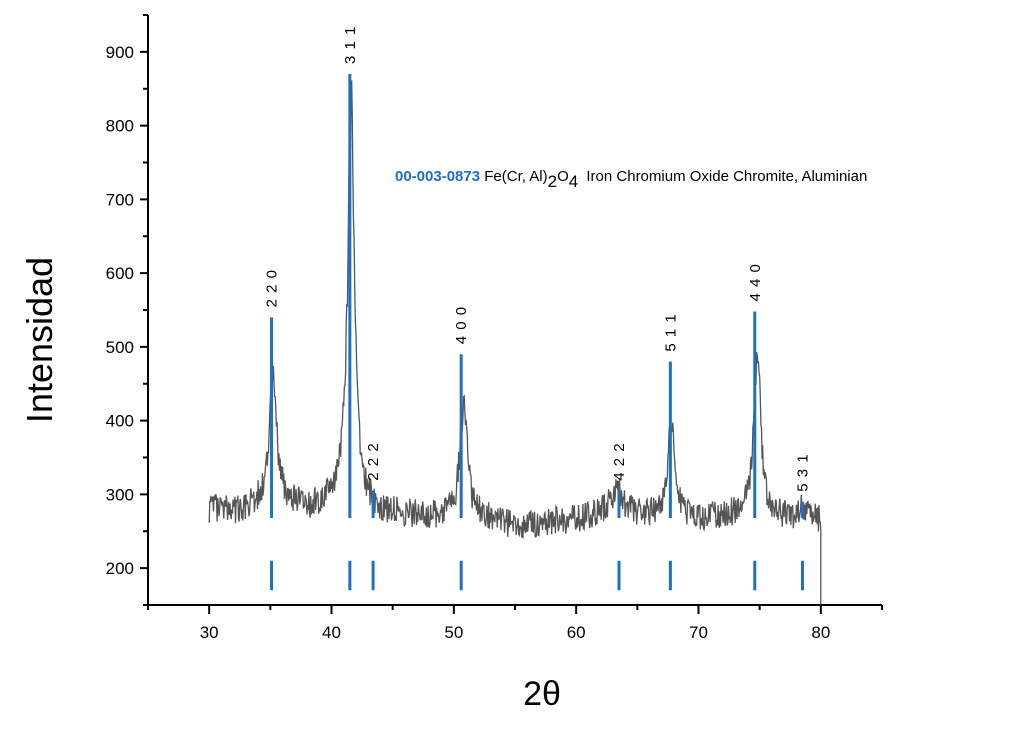  Describe the element at coordinates (542, 694) in the screenshot. I see `x-axis-label: 2θ` at that location.